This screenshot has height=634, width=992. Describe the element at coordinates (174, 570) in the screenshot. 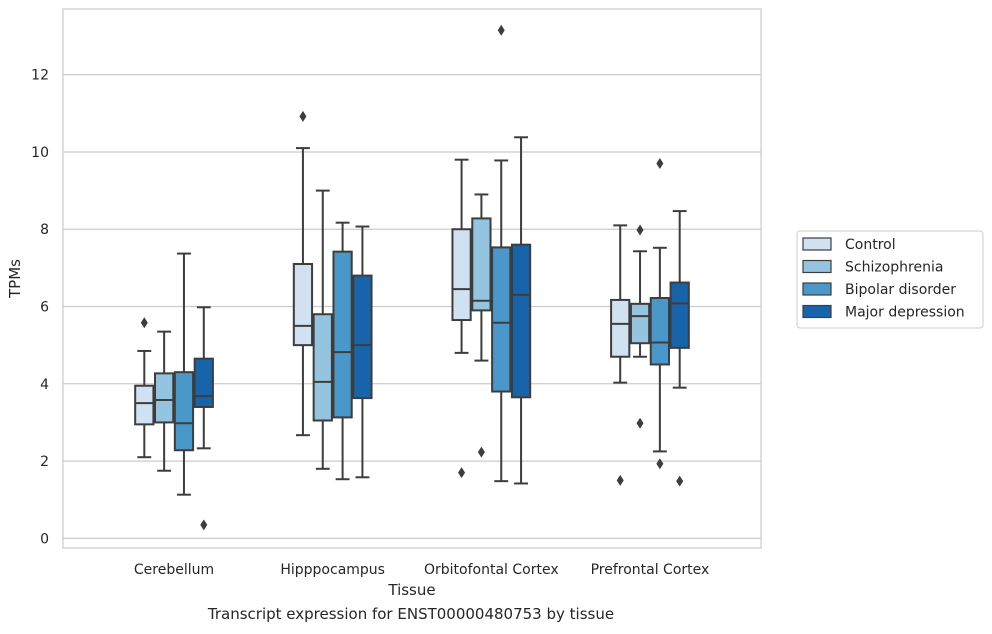

I see `x-tick-label: Cerebellum` at that location.